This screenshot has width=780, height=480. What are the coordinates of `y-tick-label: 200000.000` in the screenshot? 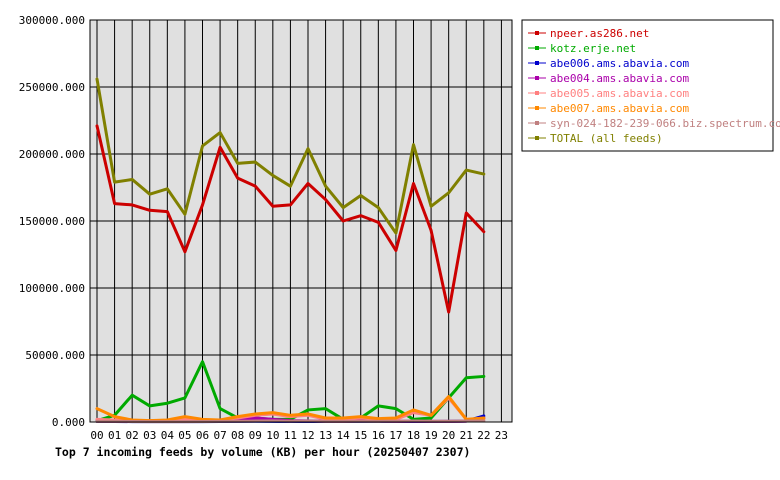 It's located at (52, 154).